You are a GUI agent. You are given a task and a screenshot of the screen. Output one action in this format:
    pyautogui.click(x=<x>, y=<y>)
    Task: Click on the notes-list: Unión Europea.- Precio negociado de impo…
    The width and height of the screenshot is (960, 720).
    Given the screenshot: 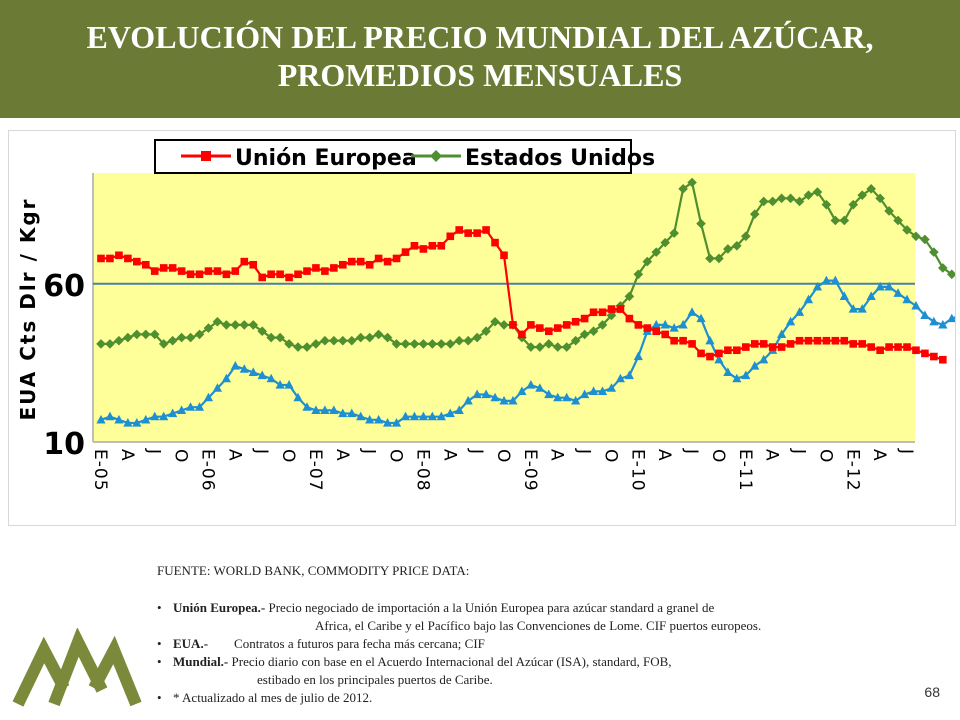 What is the action you would take?
    pyautogui.click(x=547, y=653)
    